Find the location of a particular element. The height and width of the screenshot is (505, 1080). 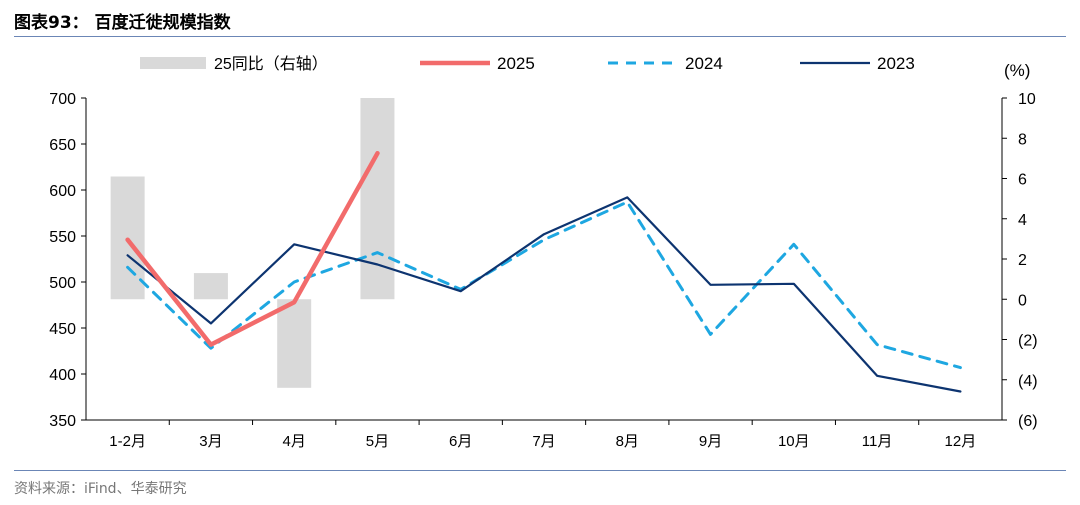

legend: 25同比（右轴） 2025 2024 2023 is located at coordinates (527, 63).